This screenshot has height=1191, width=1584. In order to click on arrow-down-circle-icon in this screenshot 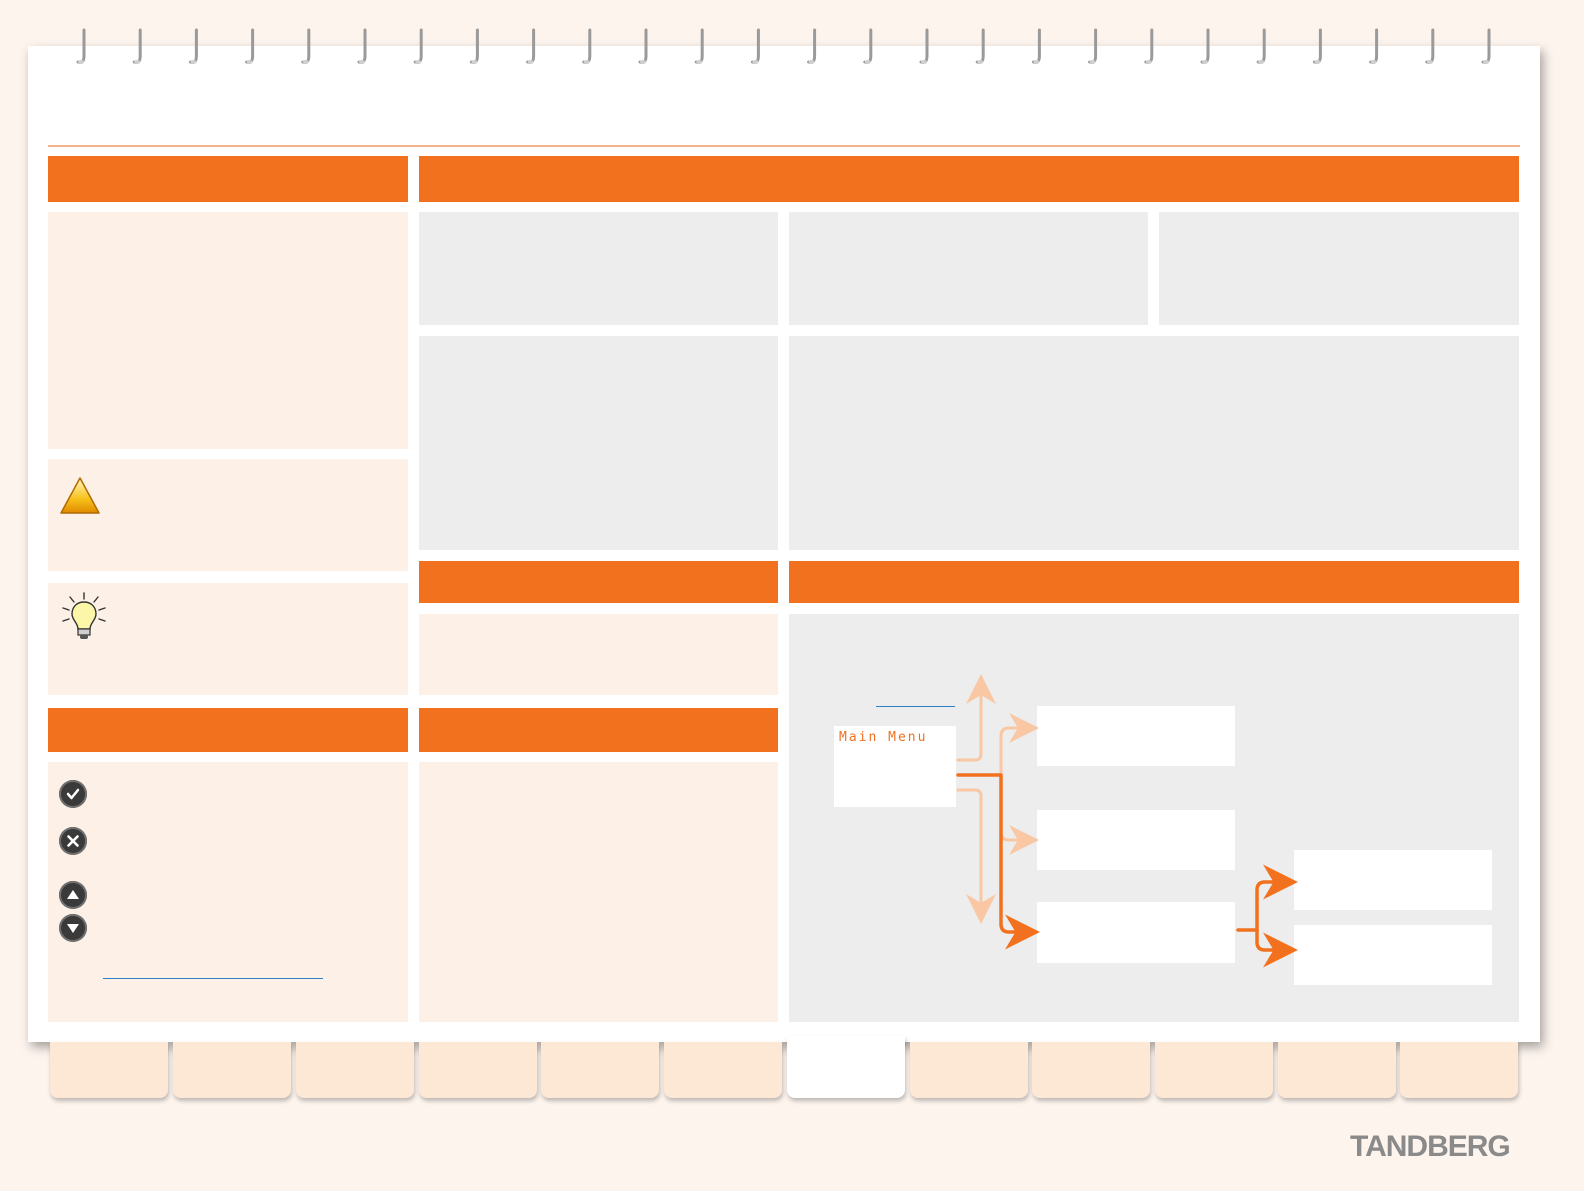, I will do `click(73, 928)`.